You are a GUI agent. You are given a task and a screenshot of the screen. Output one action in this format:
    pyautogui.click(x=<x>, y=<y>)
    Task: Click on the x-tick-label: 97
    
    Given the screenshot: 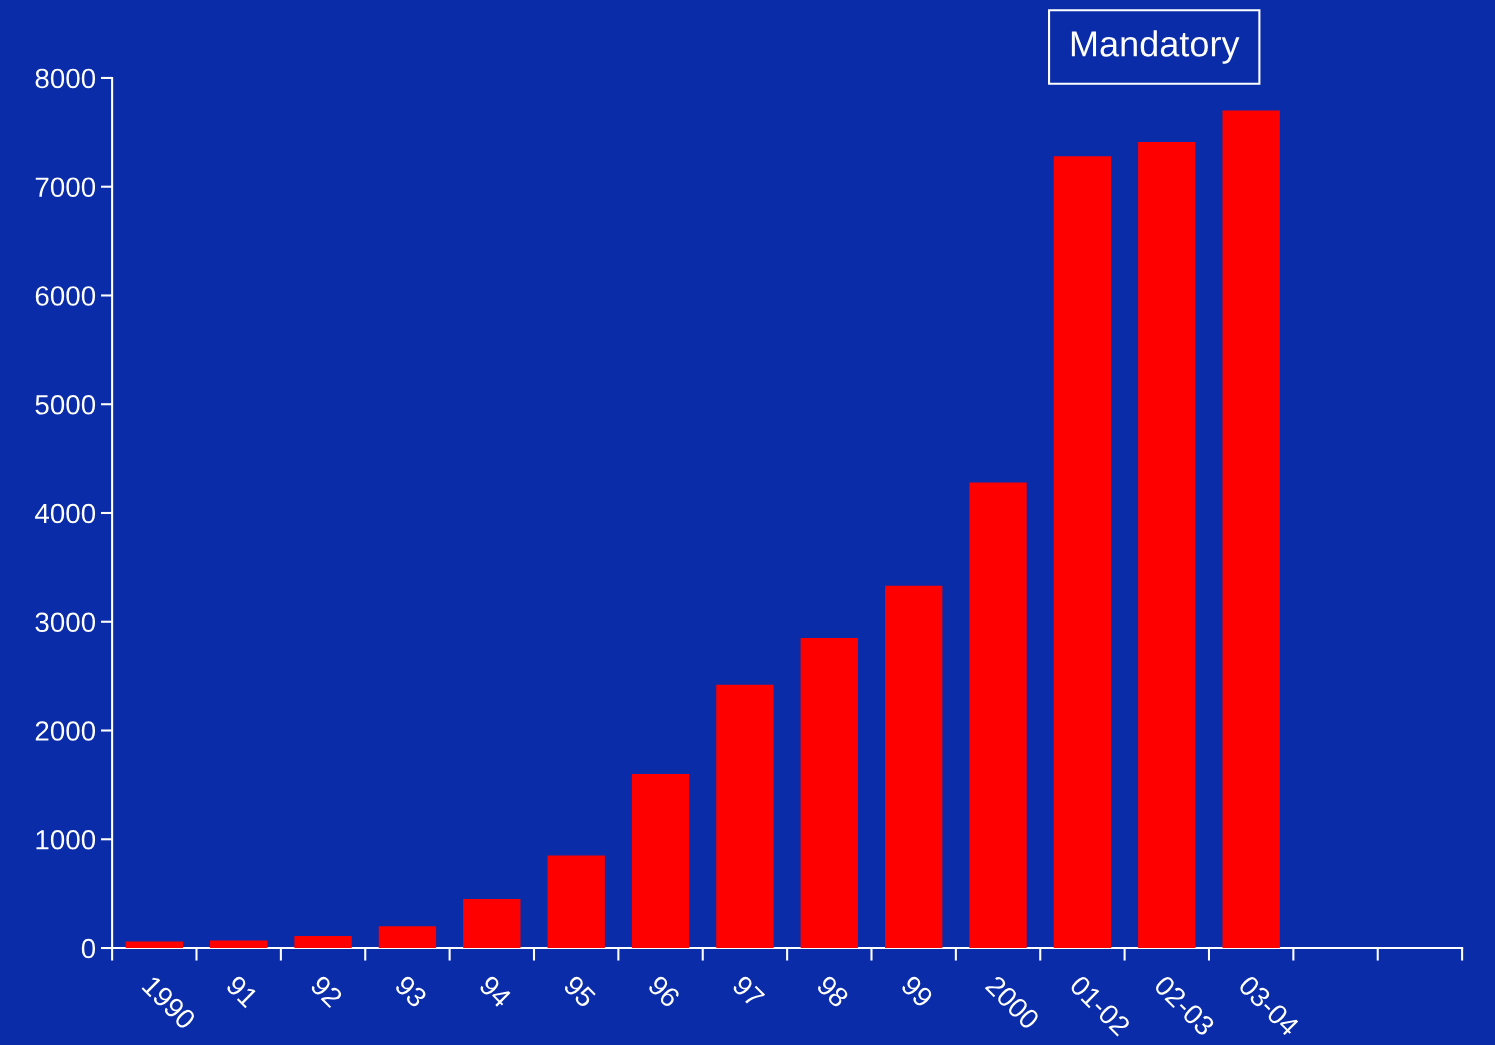 What is the action you would take?
    pyautogui.click(x=748, y=991)
    